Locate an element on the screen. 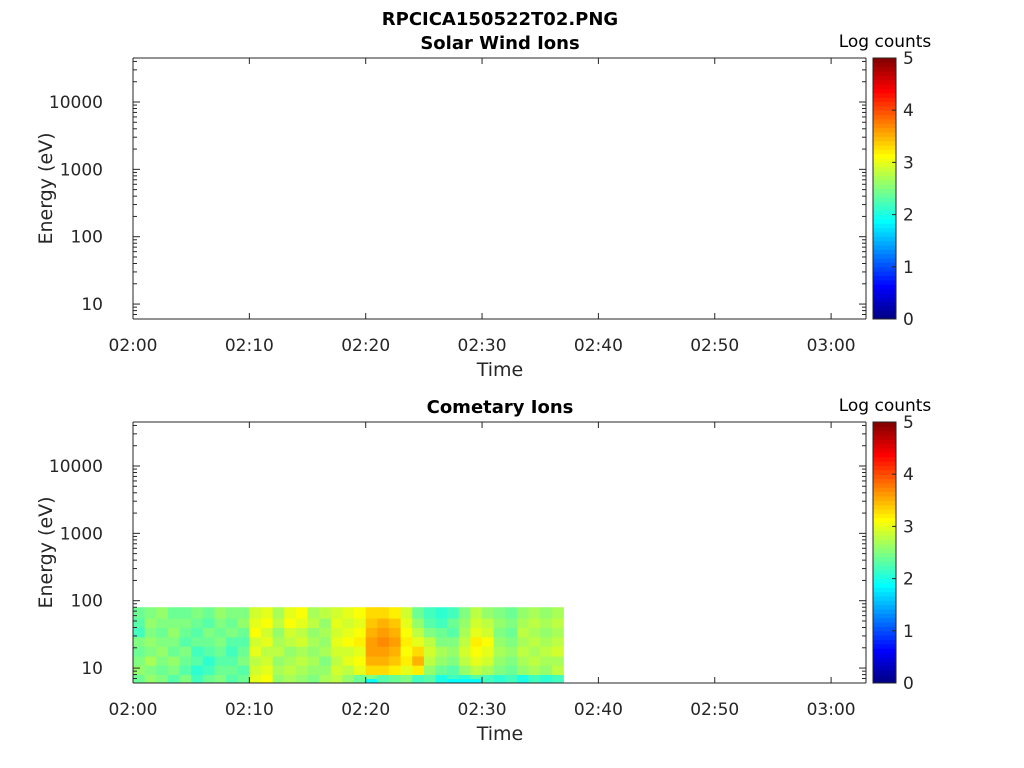  colorbar-label: Log counts is located at coordinates (885, 406).